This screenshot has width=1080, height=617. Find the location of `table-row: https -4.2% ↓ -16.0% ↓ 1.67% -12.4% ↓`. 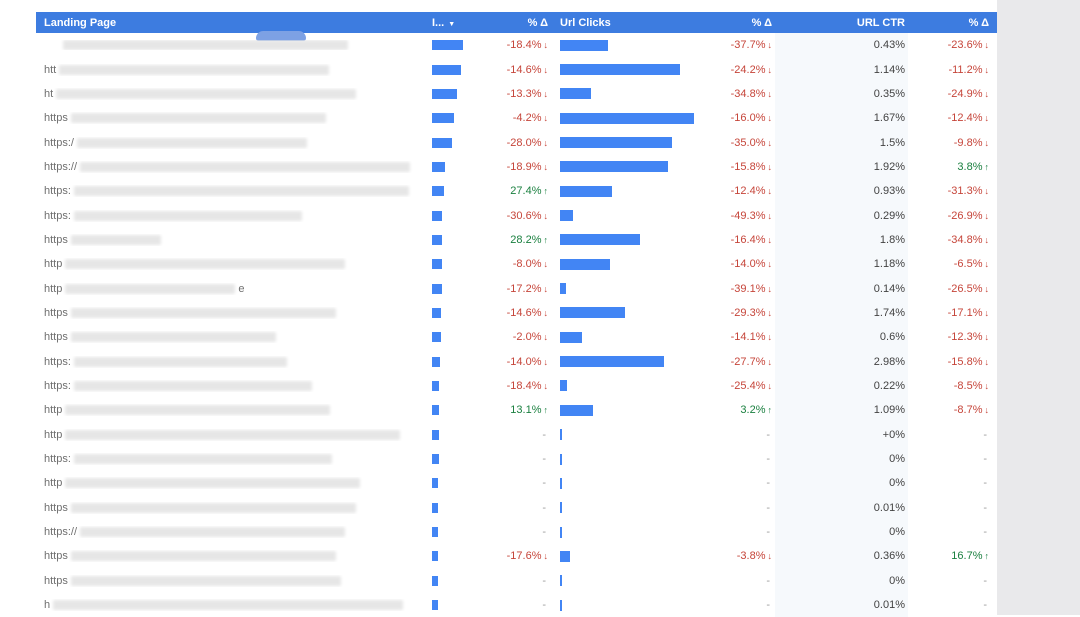

table-row: https -4.2% ↓ -16.0% ↓ 1.67% -12.4% ↓ is located at coordinates (516, 118).